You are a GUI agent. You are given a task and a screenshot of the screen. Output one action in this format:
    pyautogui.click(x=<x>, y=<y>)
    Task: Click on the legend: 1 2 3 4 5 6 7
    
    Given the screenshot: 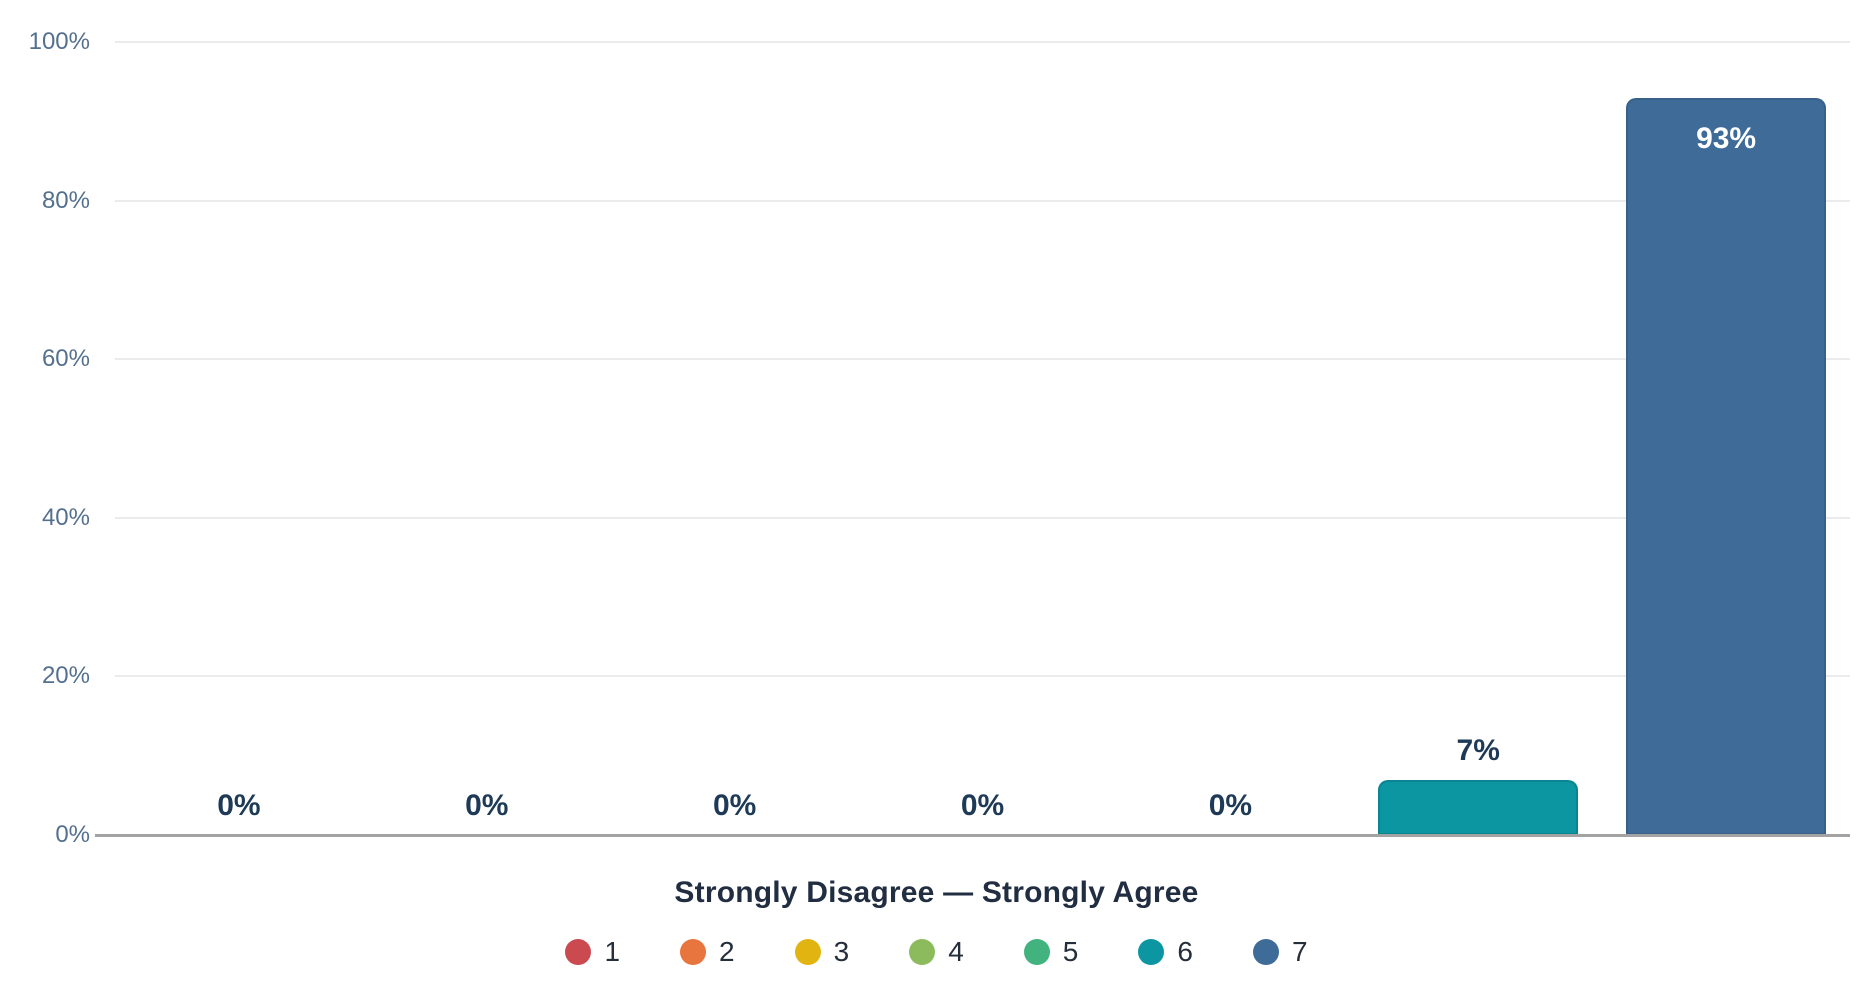 What is the action you would take?
    pyautogui.click(x=936, y=952)
    